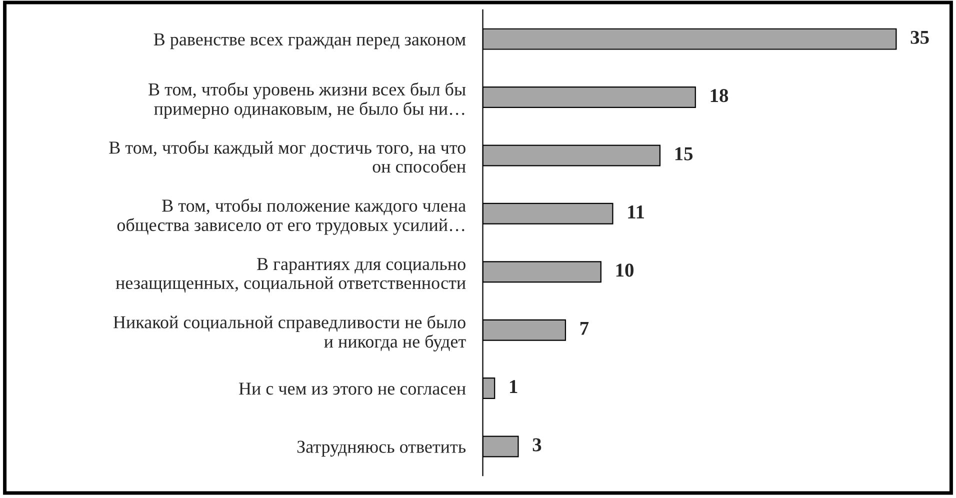  Describe the element at coordinates (514, 386) in the screenshot. I see `data-label: 1` at that location.